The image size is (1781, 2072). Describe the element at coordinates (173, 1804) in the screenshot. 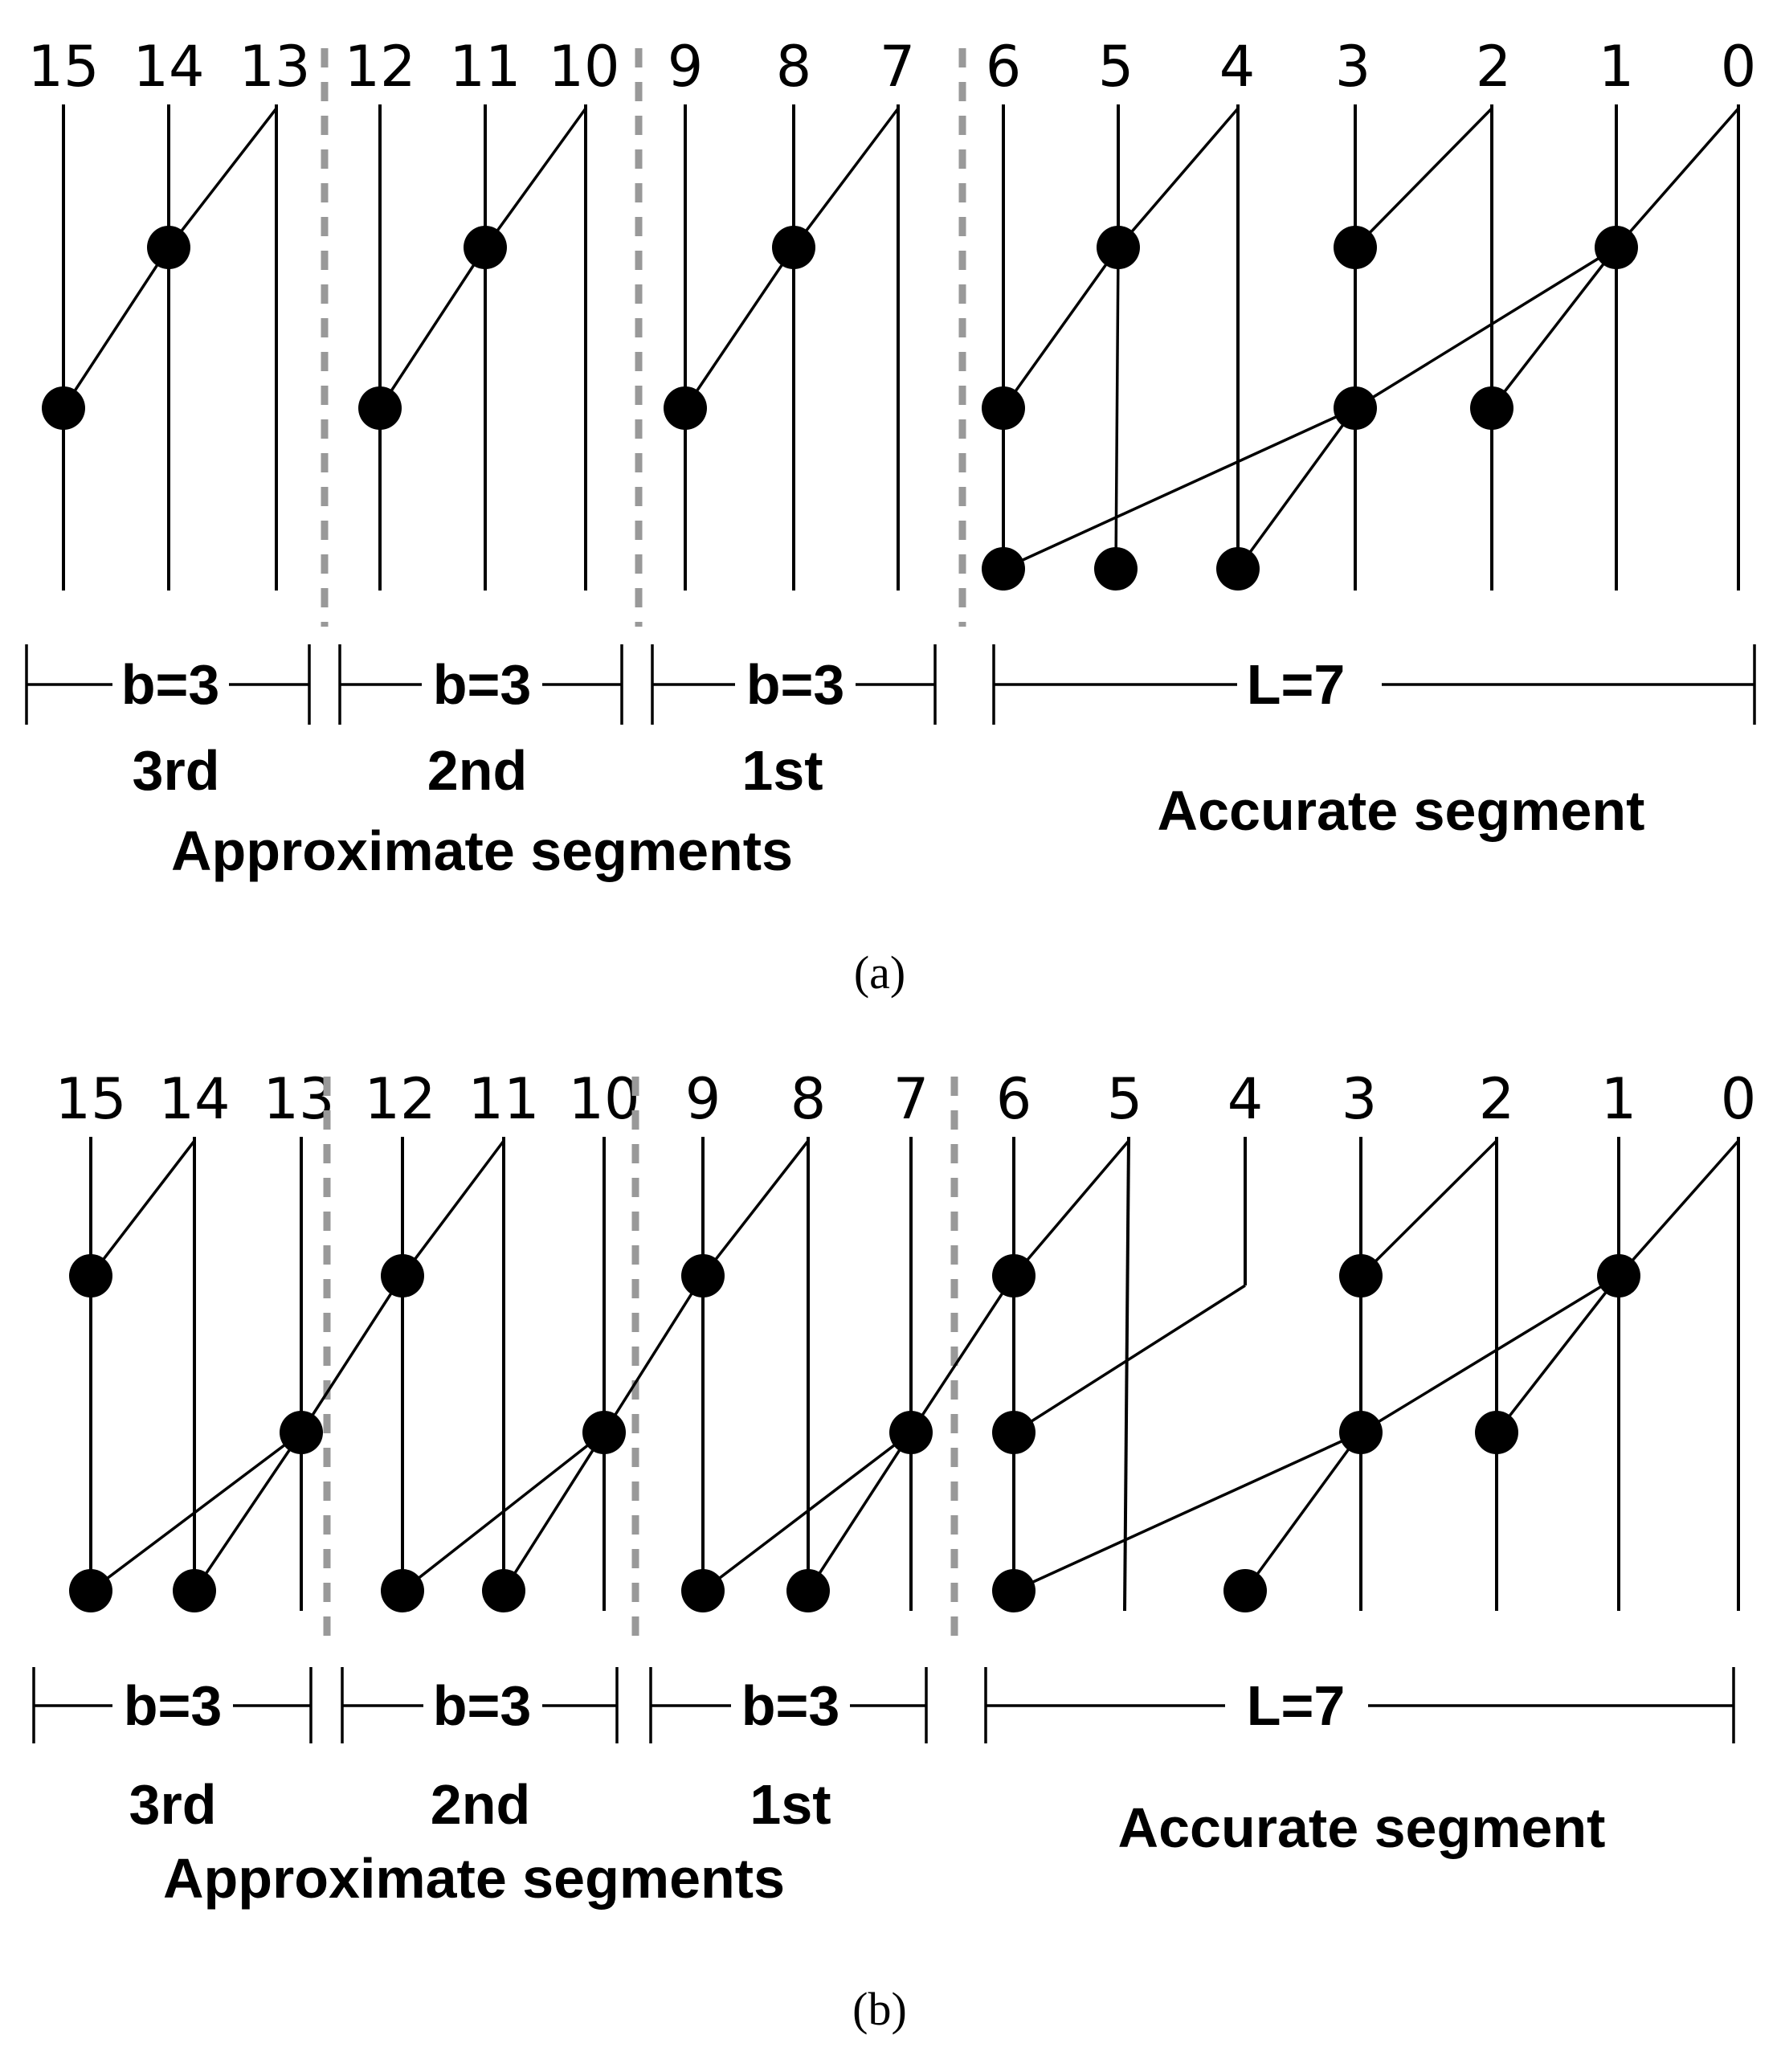

I see `segment-name: 3rd` at that location.